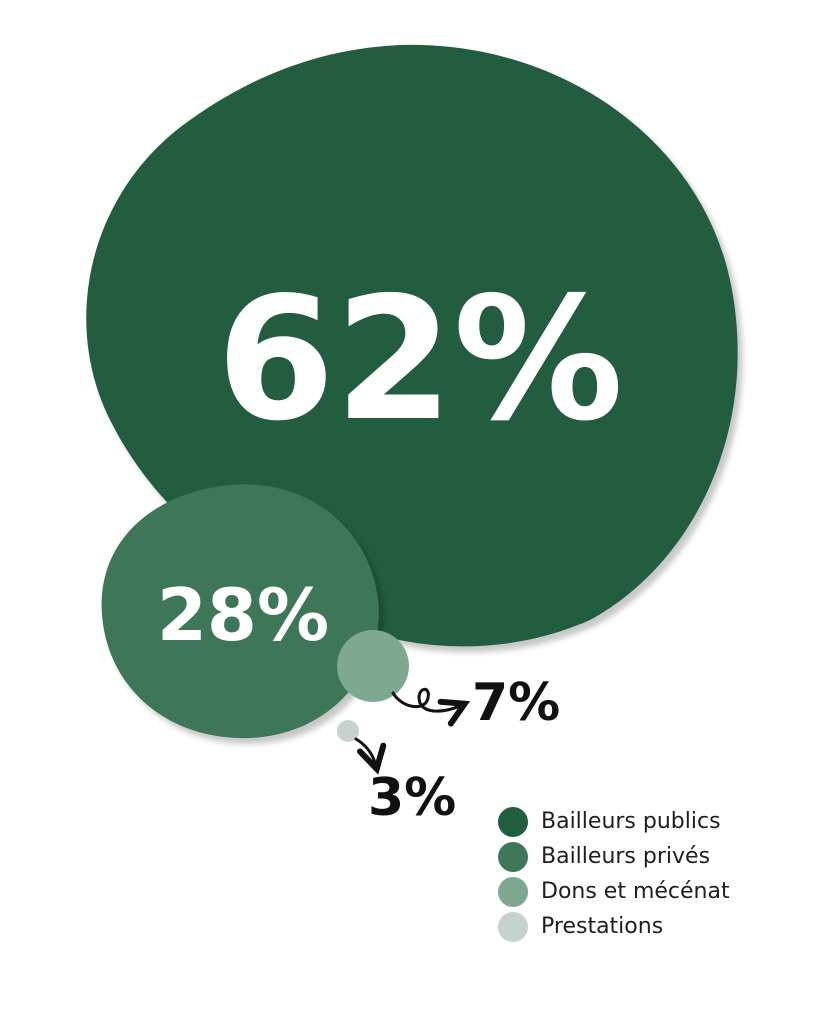 This screenshot has height=1024, width=819. I want to click on bubble-dons-et-mecenat, so click(373, 666).